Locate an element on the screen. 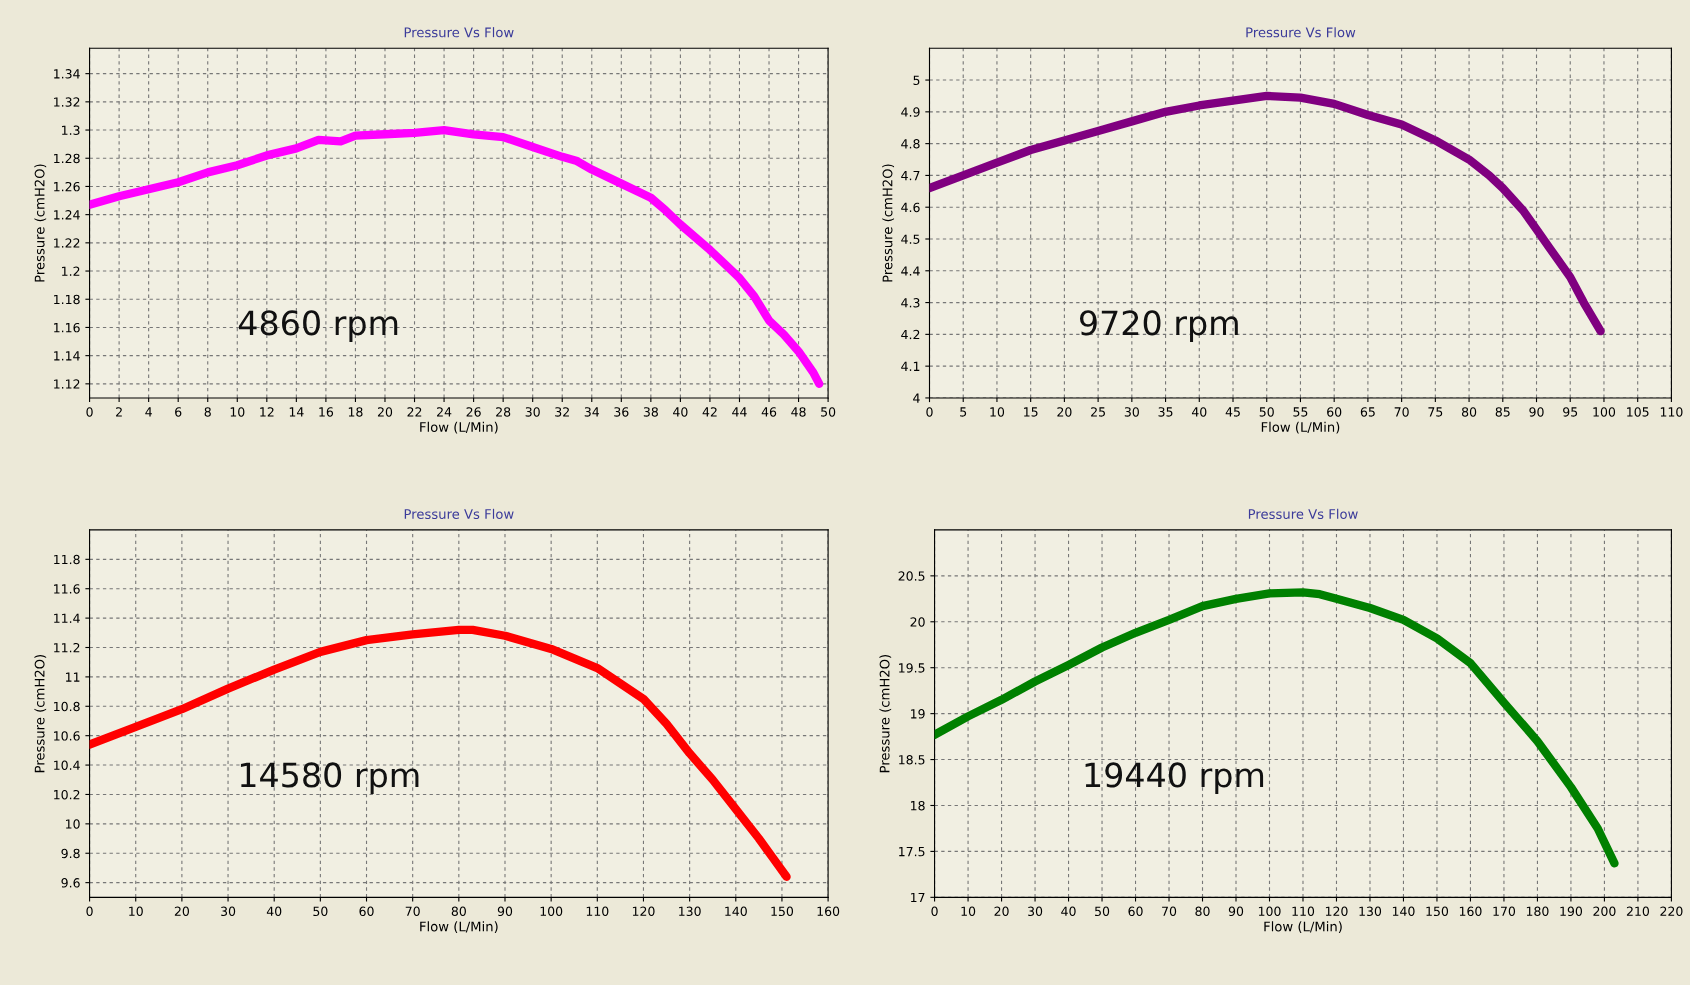  x-tick-label: 42 is located at coordinates (709, 412).